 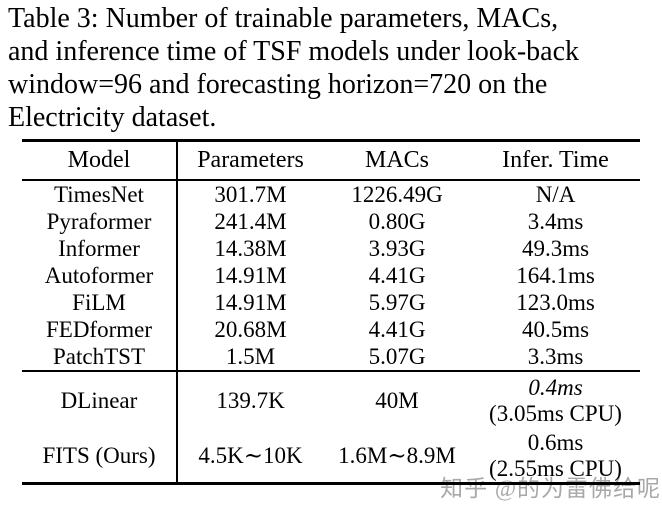 What do you see at coordinates (250, 248) in the screenshot?
I see `parameters-cell: 14.38M` at bounding box center [250, 248].